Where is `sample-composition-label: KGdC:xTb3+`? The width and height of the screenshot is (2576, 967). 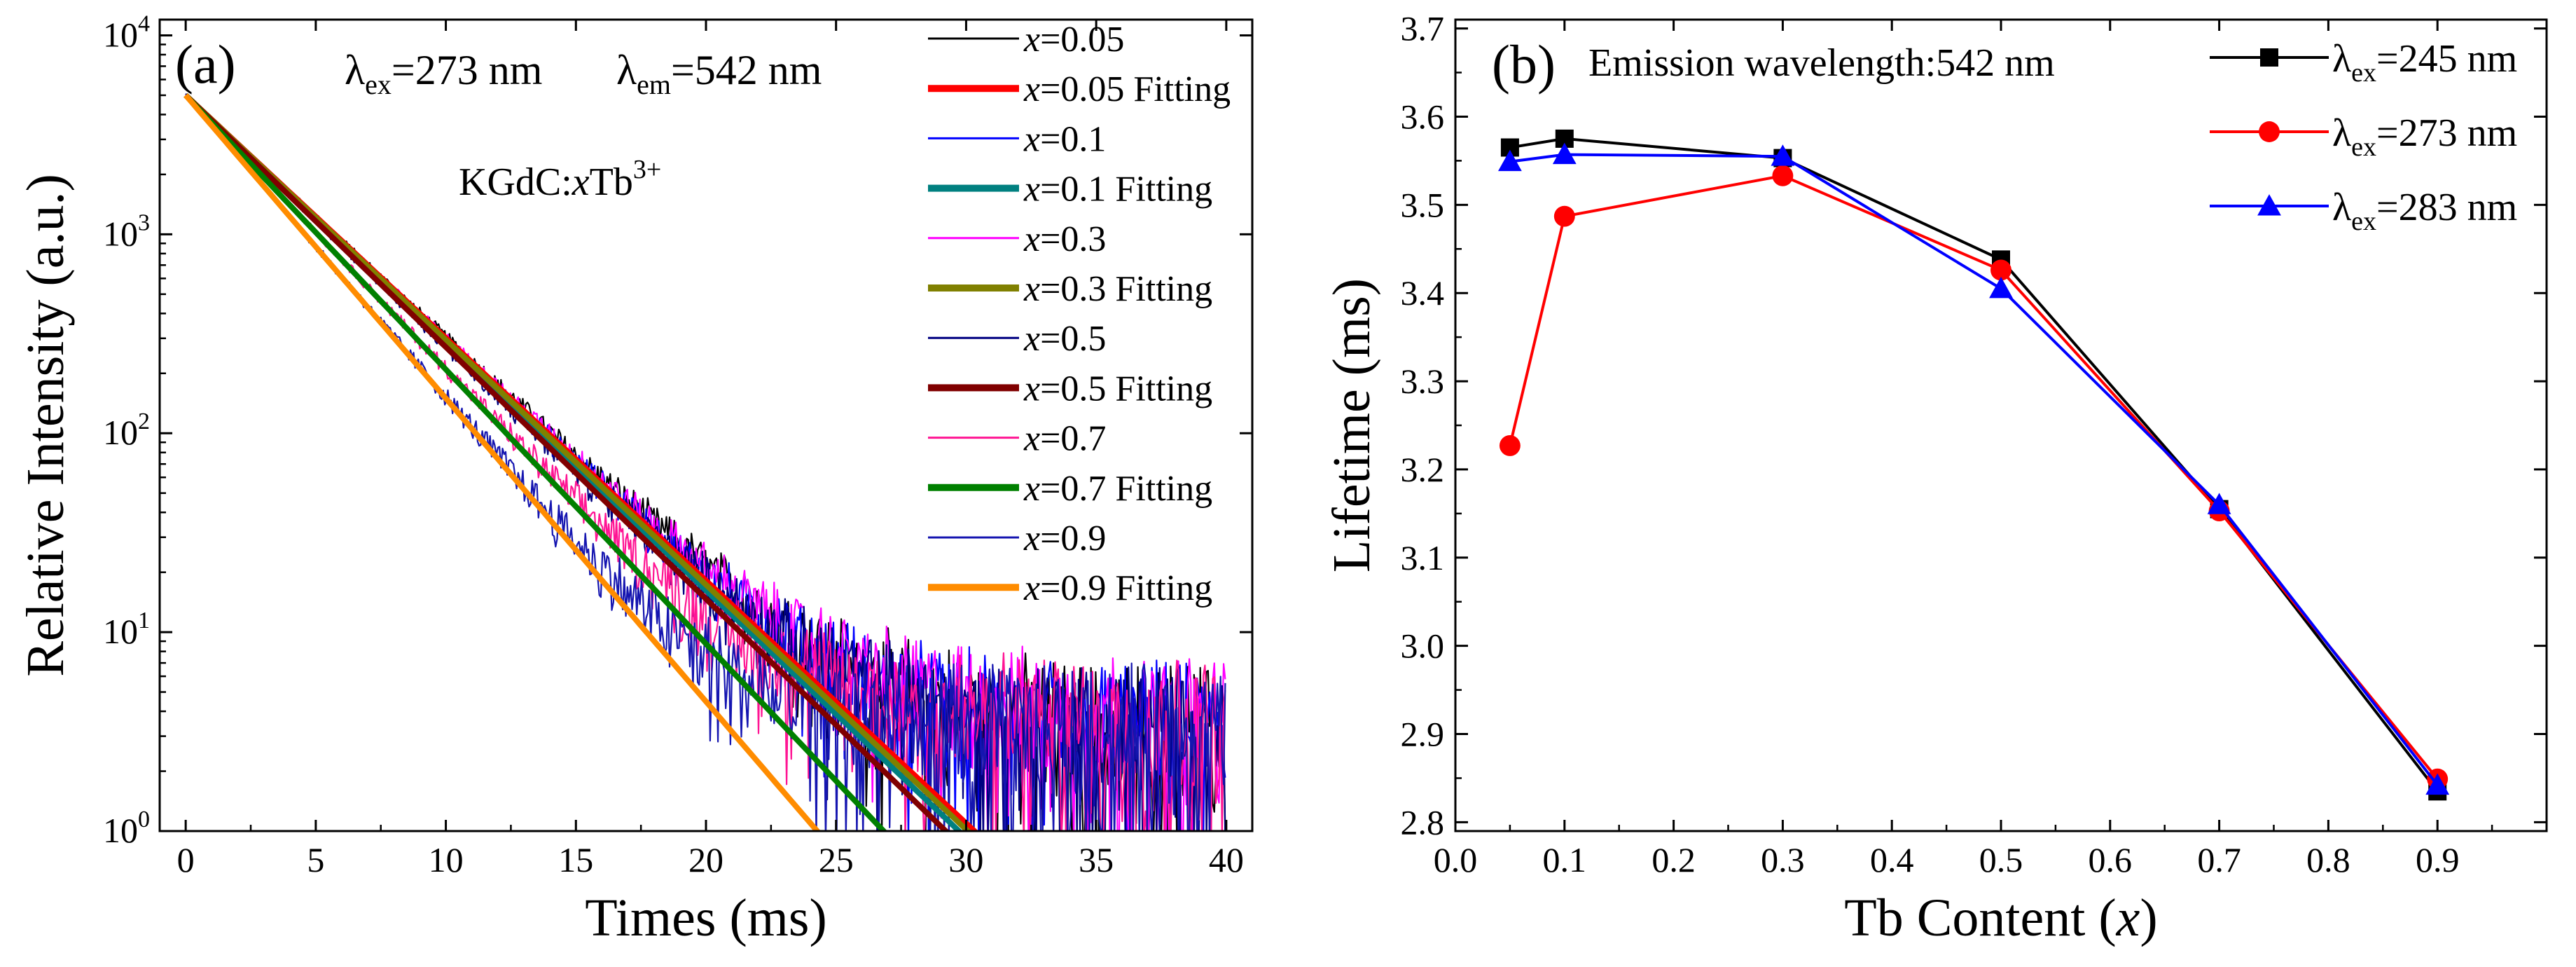
sample-composition-label: KGdC:xTb3+ is located at coordinates (560, 179).